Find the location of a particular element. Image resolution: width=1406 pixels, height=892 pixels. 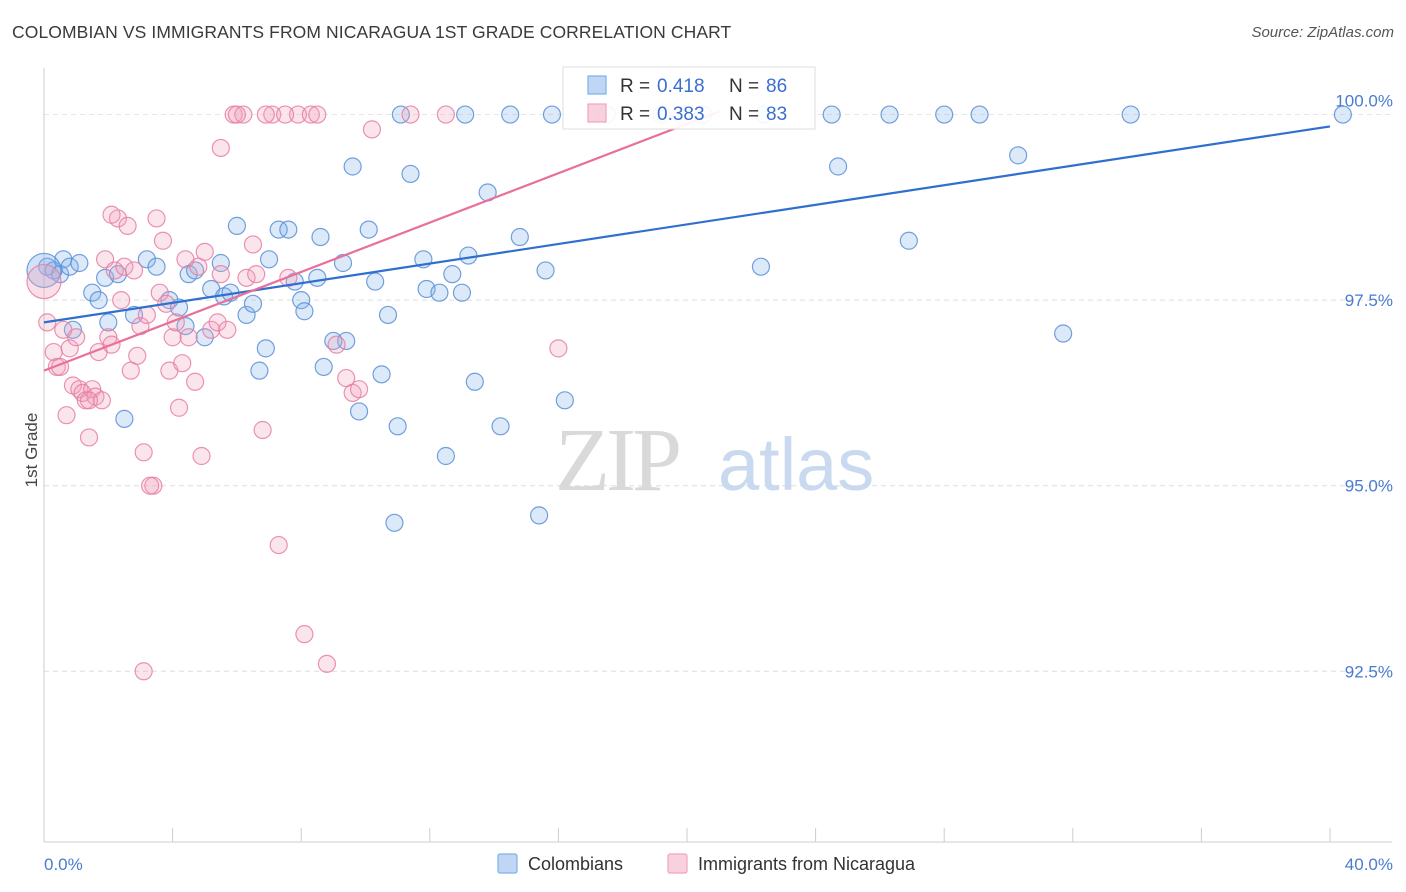

legend-n-value: 83 is located at coordinates (776, 114).